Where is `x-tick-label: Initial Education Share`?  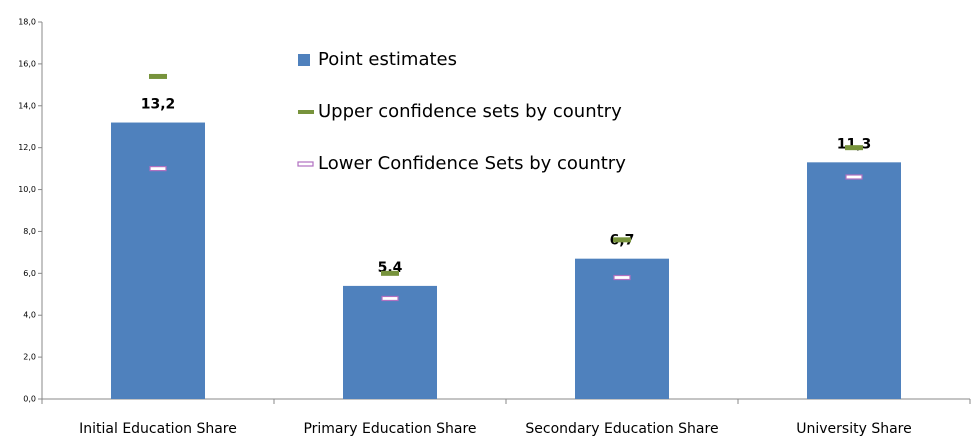 x-tick-label: Initial Education Share is located at coordinates (158, 429).